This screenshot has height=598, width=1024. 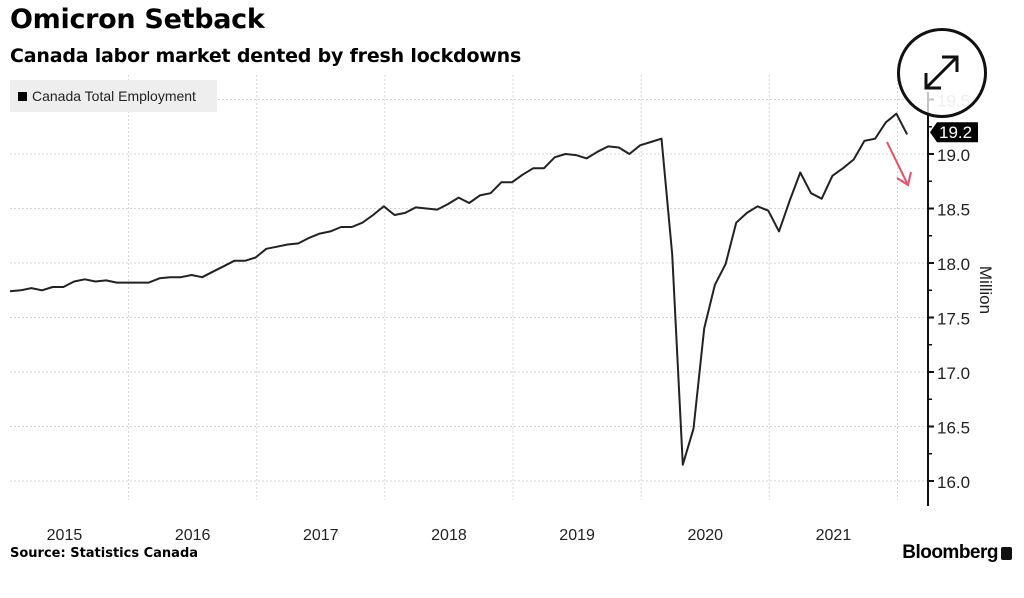 What do you see at coordinates (904, 179) in the screenshot?
I see `annotation-arrowhead` at bounding box center [904, 179].